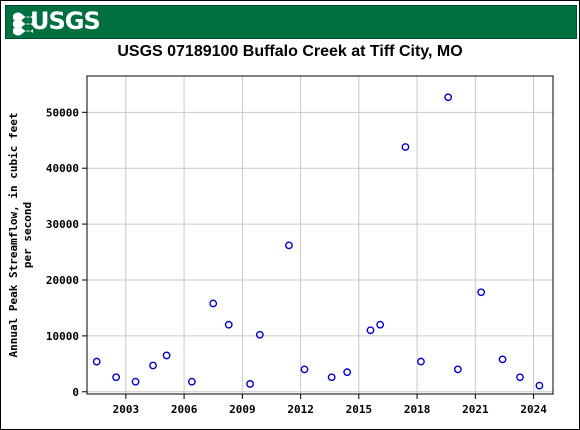 The height and width of the screenshot is (430, 580). I want to click on x-tick-label: 2012, so click(300, 409).